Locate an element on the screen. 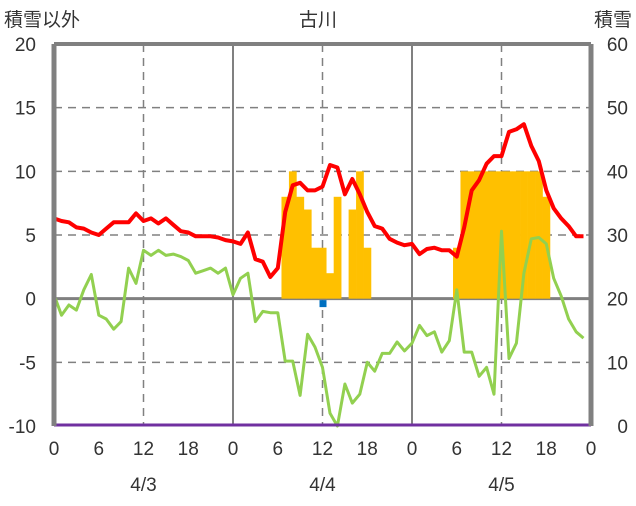 The width and height of the screenshot is (636, 506). right-tick-label: 40 is located at coordinates (617, 172).